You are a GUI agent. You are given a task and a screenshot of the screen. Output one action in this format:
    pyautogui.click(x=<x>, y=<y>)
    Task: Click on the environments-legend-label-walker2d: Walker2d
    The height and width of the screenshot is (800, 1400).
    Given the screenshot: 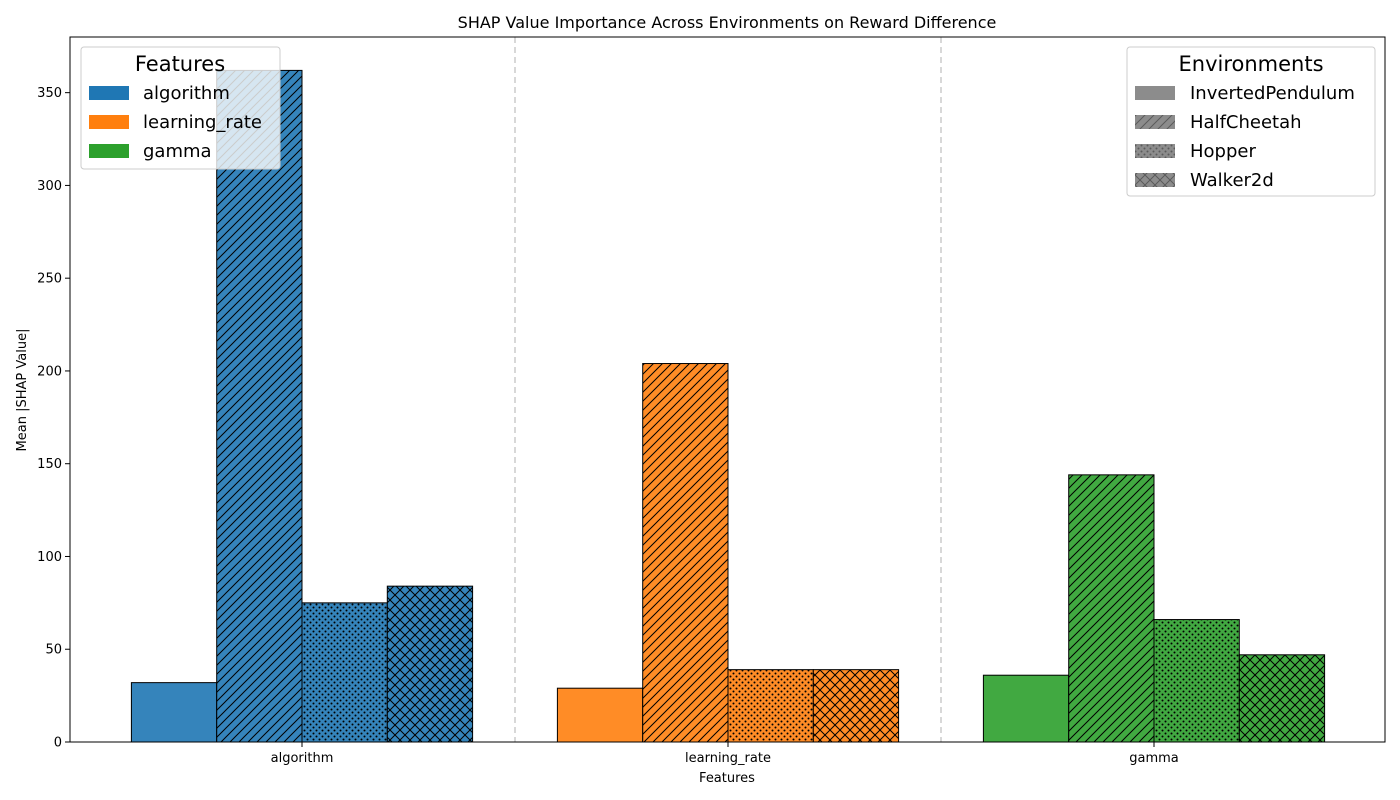 What is the action you would take?
    pyautogui.click(x=1232, y=180)
    